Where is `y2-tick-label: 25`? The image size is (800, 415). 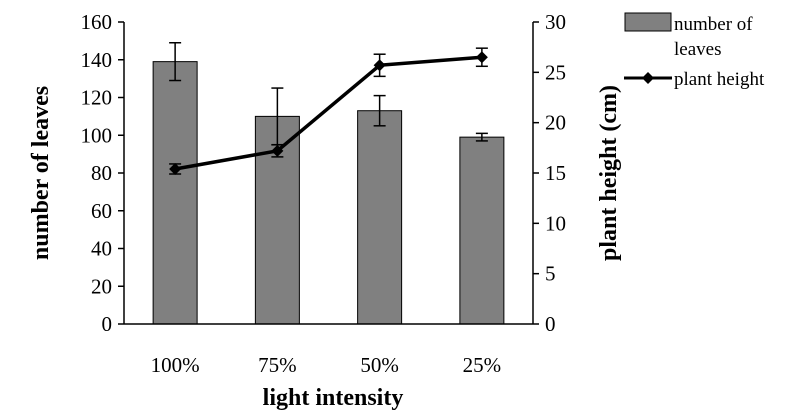 y2-tick-label: 25 is located at coordinates (555, 72).